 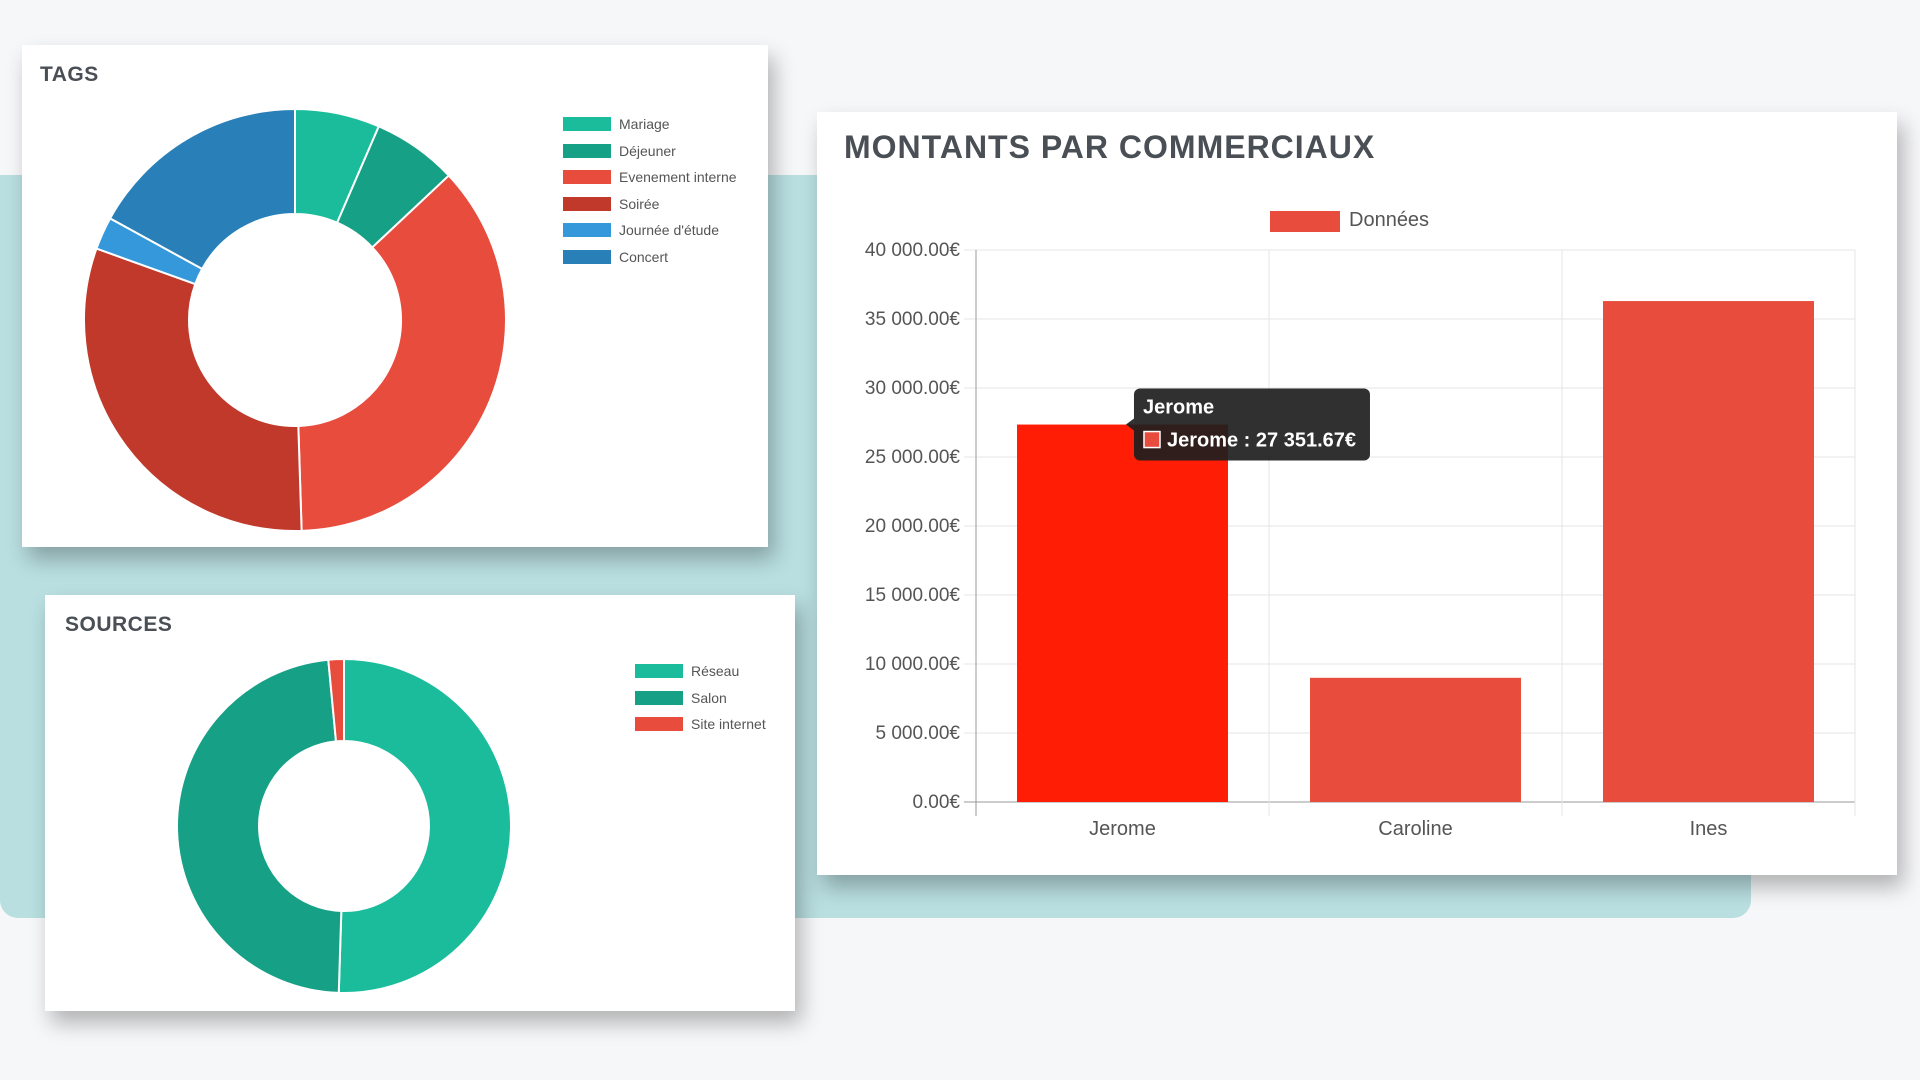 I want to click on sources-legend-item-reseau: Réseau, so click(x=700, y=671).